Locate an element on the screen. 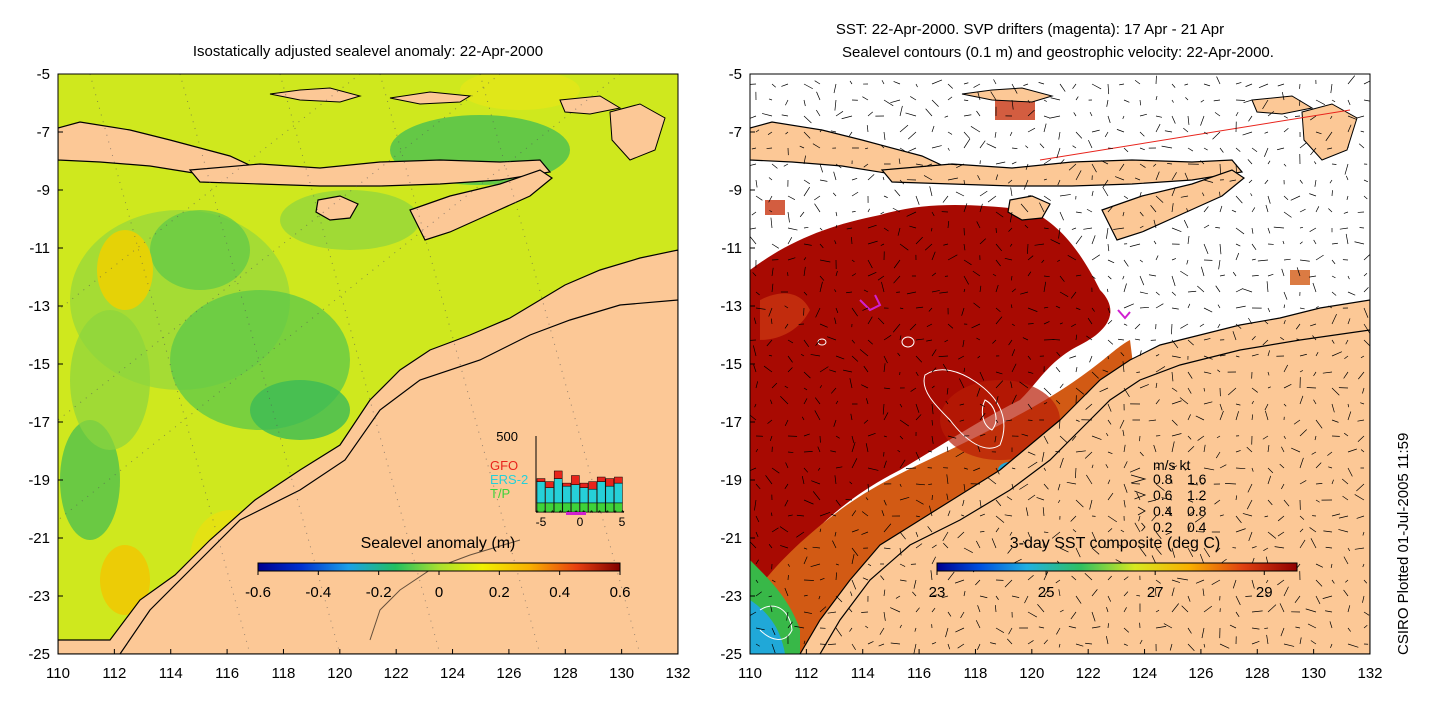  drifter-range-marker is located at coordinates (576, 513).